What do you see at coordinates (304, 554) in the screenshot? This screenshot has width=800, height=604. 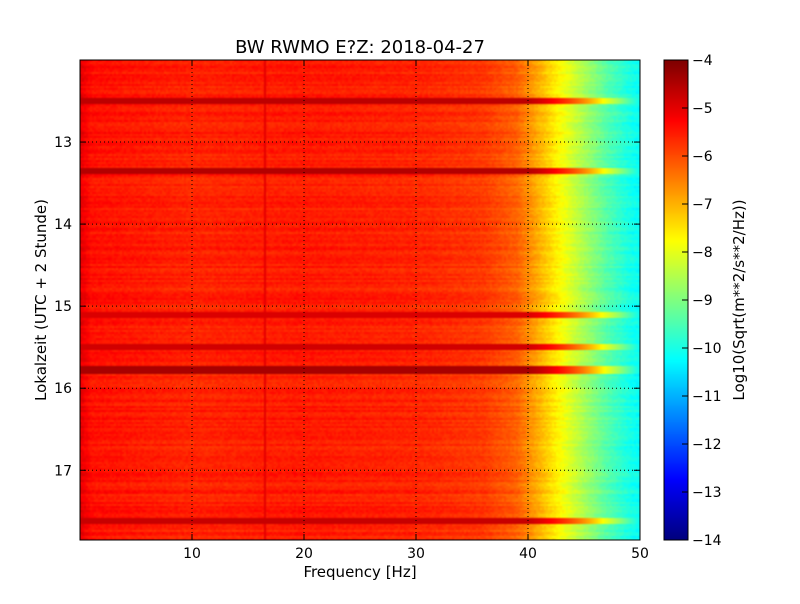 I see `x-tick-label: 20` at bounding box center [304, 554].